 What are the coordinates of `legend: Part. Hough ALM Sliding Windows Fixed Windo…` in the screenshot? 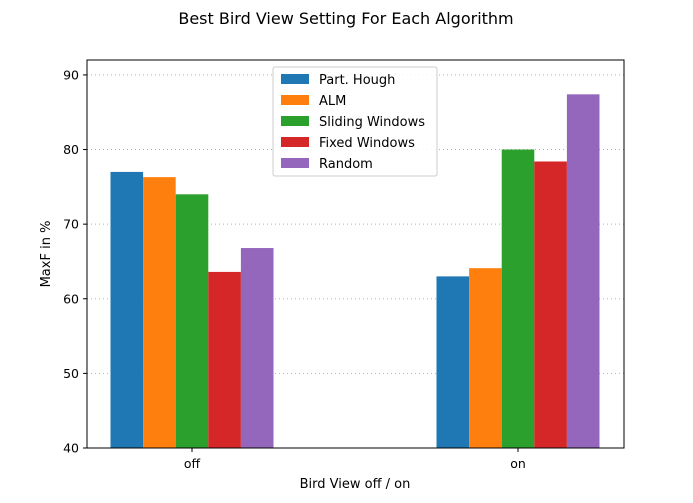 It's located at (355, 121).